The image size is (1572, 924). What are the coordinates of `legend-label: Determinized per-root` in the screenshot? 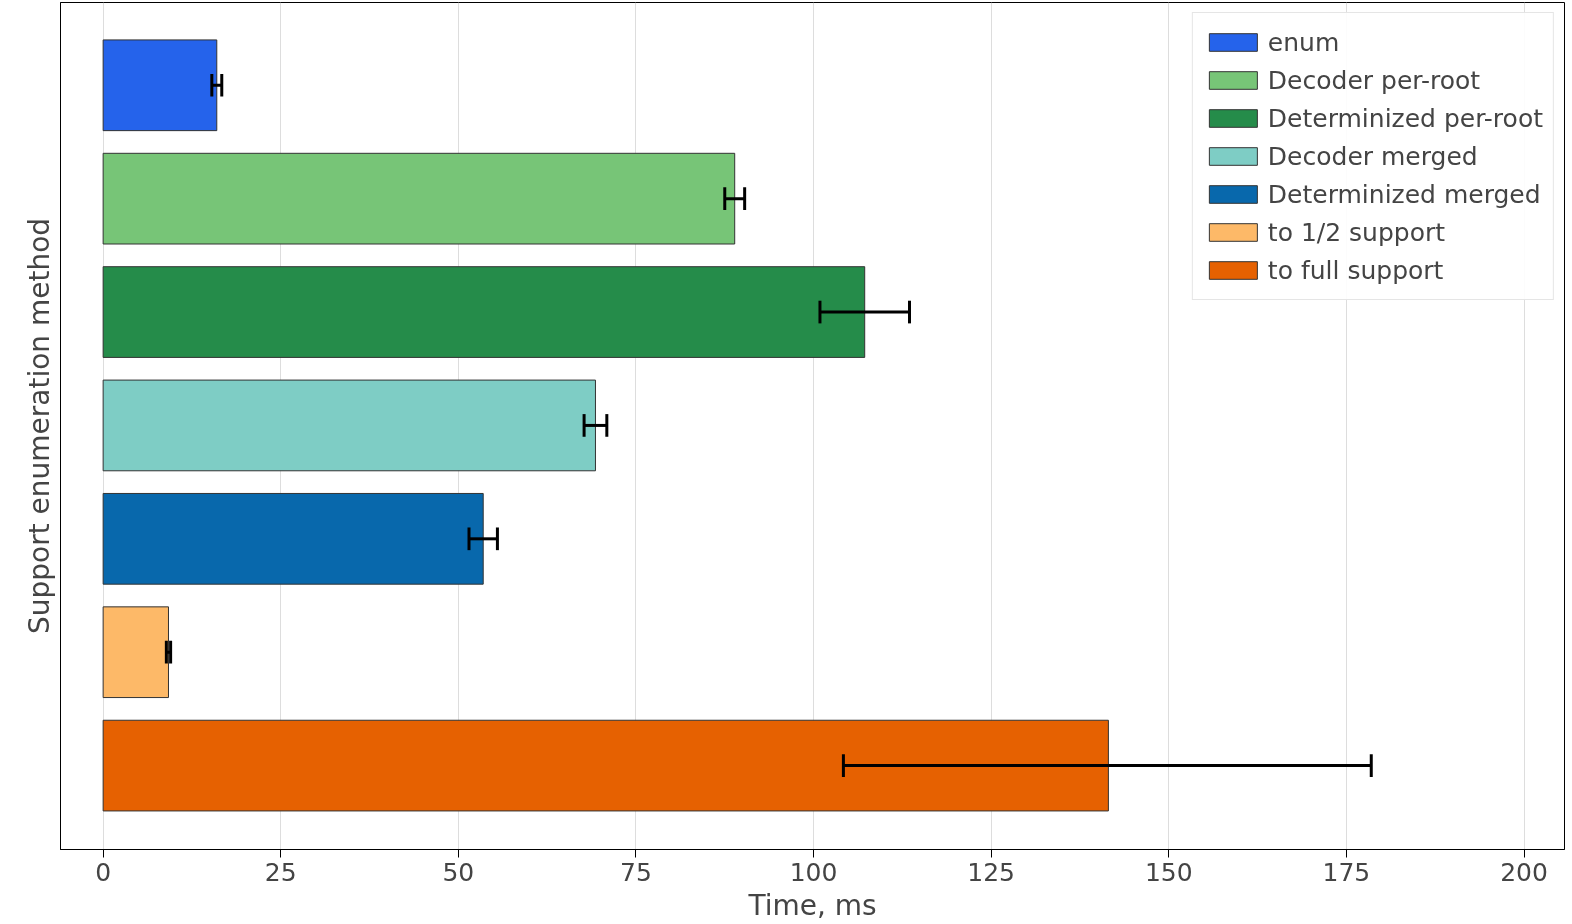 It's located at (1405, 118).